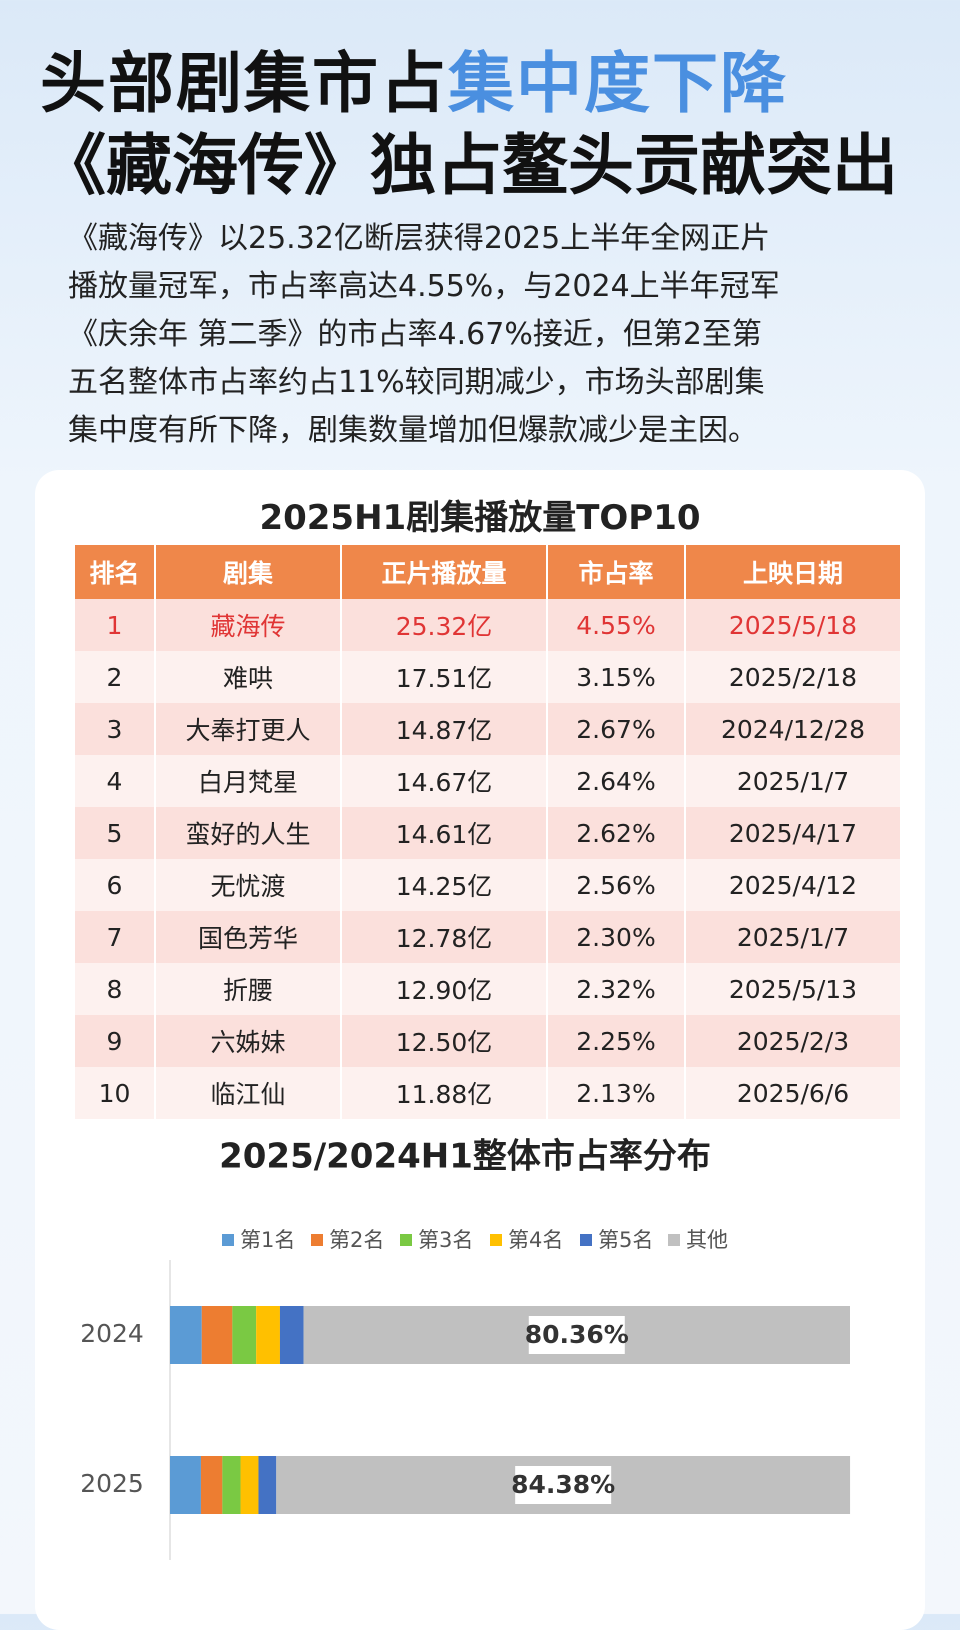 This screenshot has width=960, height=1630. I want to click on table-cell: 17.51亿, so click(444, 677).